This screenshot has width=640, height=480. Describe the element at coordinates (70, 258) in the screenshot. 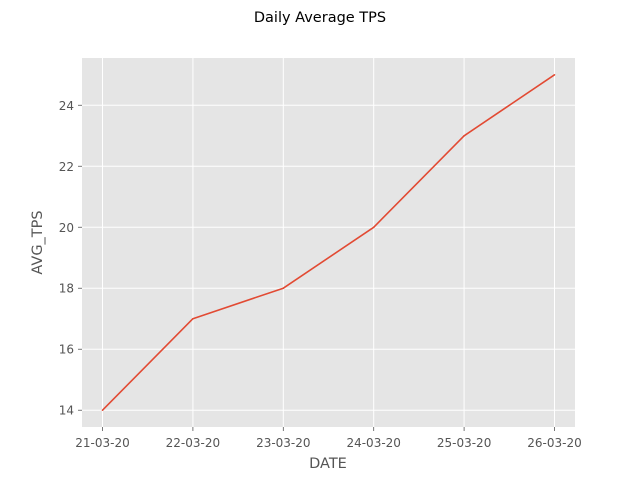

I see `y-axis-ticks: 14 16 18 20 22 24` at that location.